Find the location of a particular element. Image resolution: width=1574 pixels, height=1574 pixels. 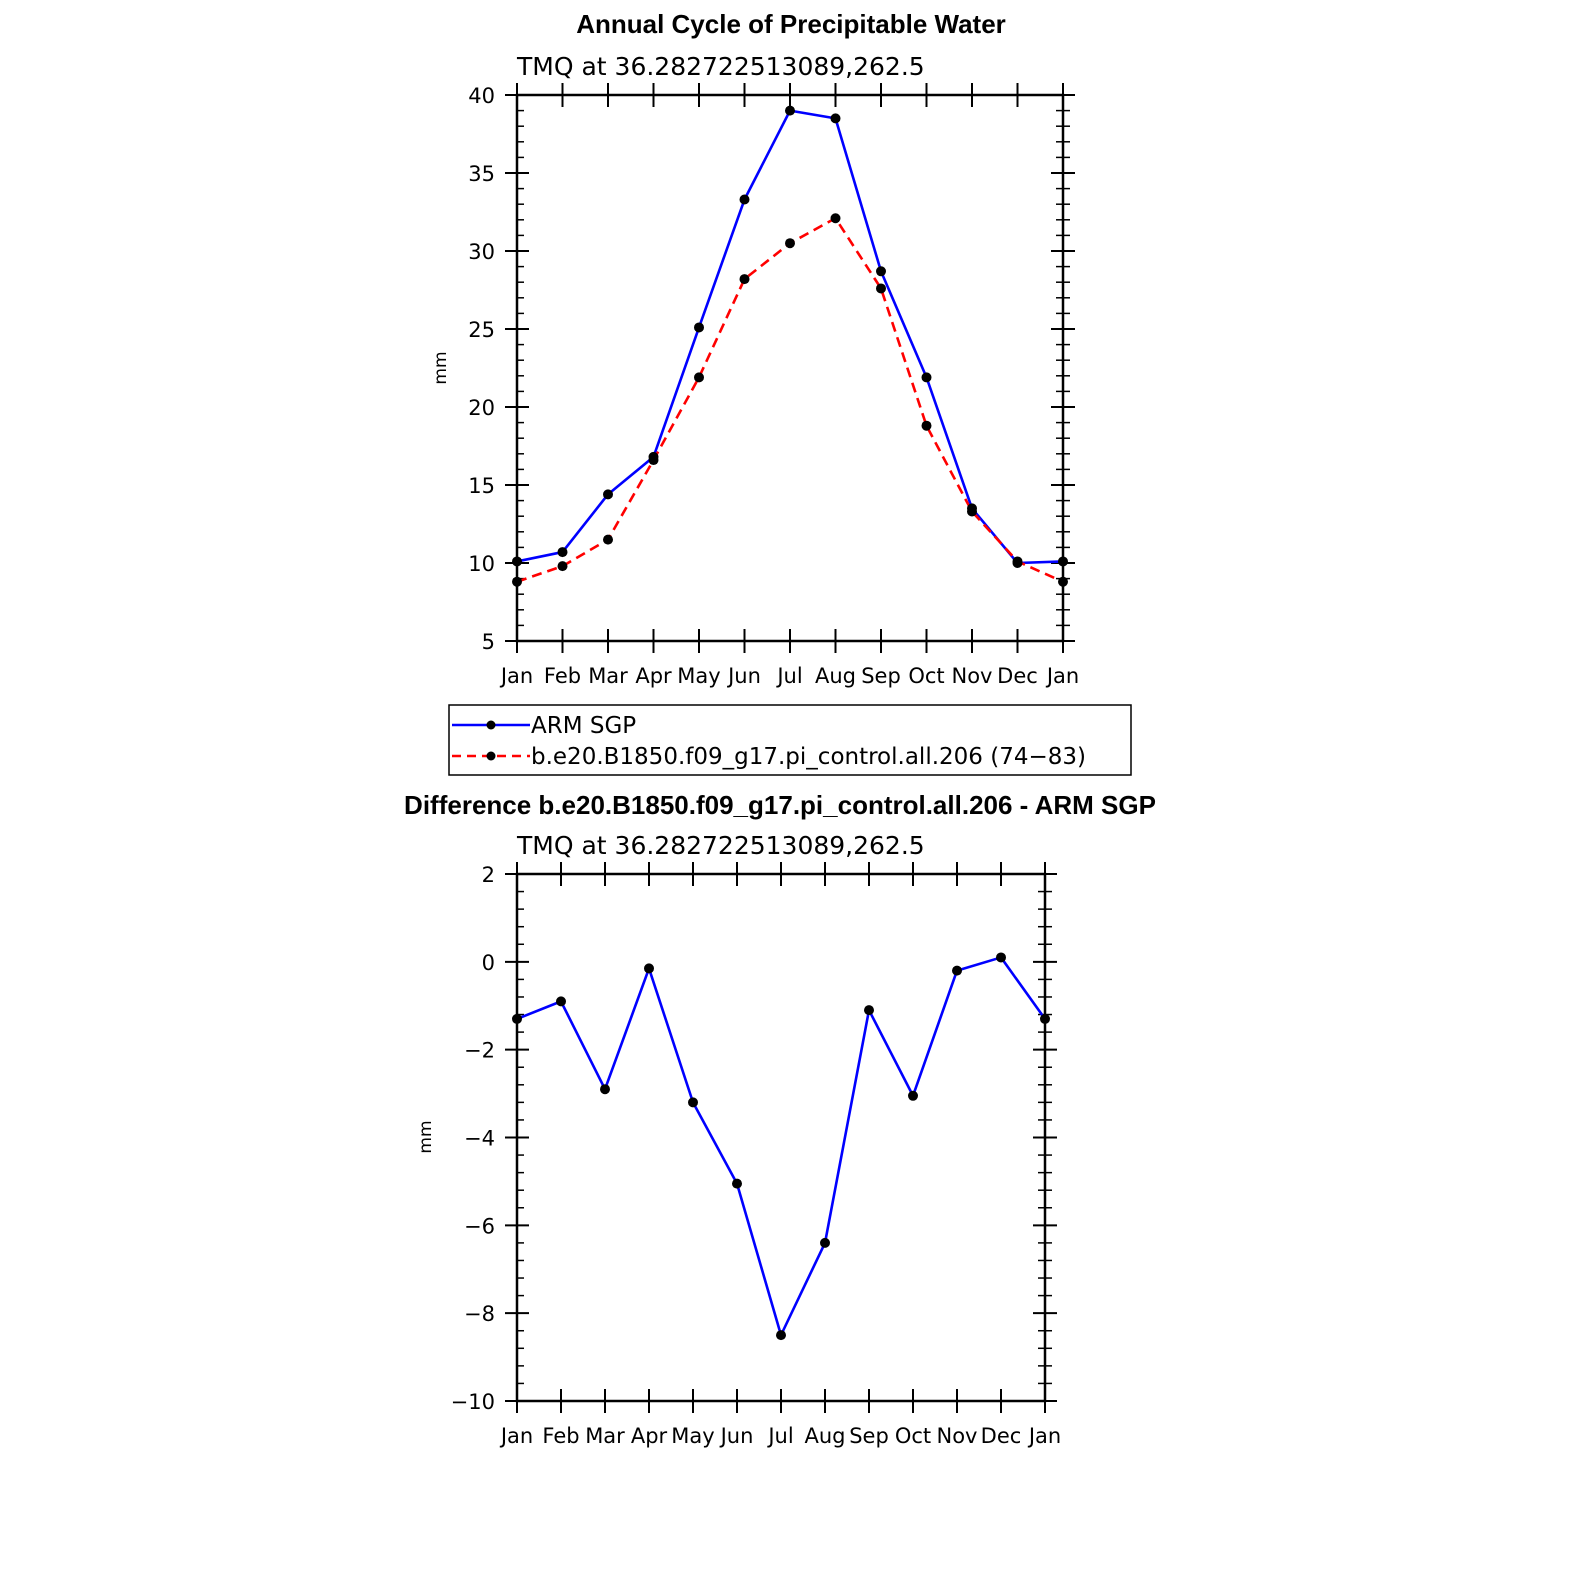

legend-label-arm: ARM SGP is located at coordinates (583, 726).